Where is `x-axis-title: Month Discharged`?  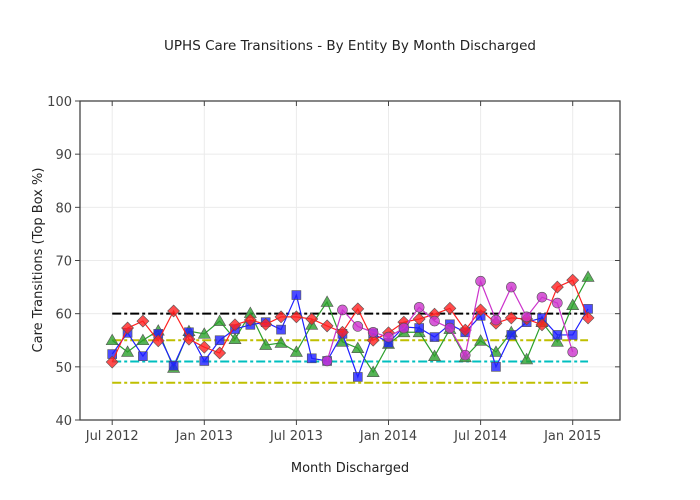 x-axis-title: Month Discharged is located at coordinates (350, 468).